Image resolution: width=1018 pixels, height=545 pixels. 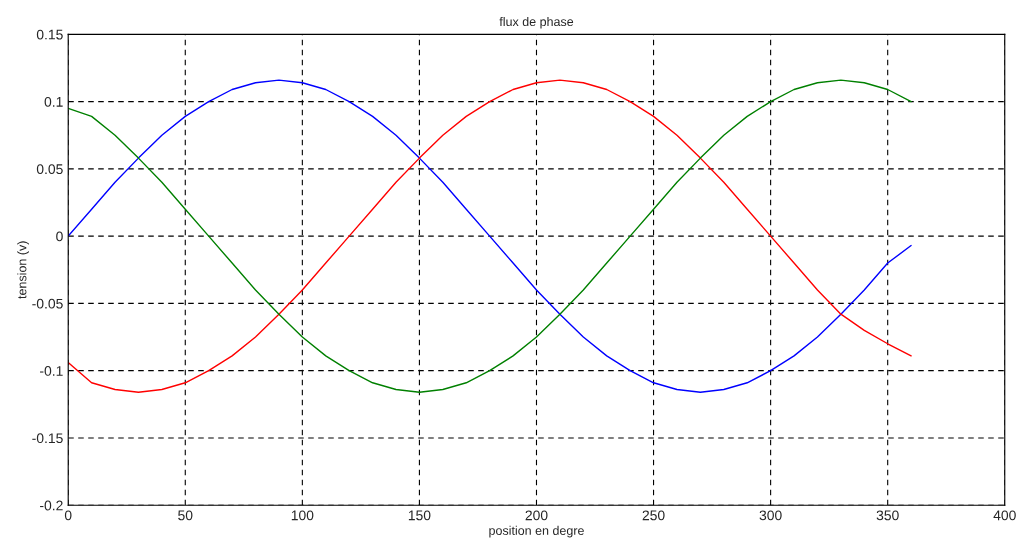 What do you see at coordinates (49, 169) in the screenshot?
I see `y-tick-label: 0.05` at bounding box center [49, 169].